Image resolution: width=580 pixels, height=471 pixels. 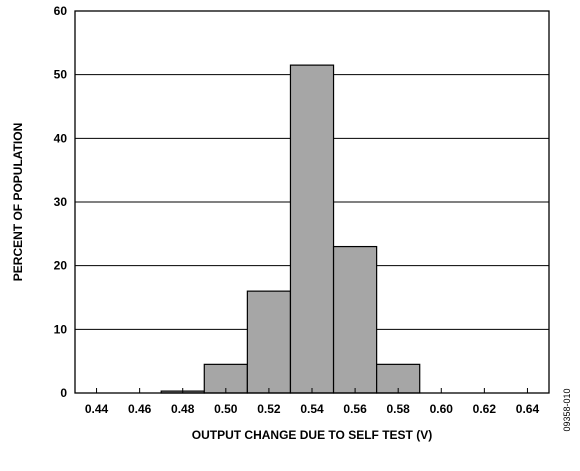 What do you see at coordinates (567, 409) in the screenshot?
I see `figure-id: 09358-010` at bounding box center [567, 409].